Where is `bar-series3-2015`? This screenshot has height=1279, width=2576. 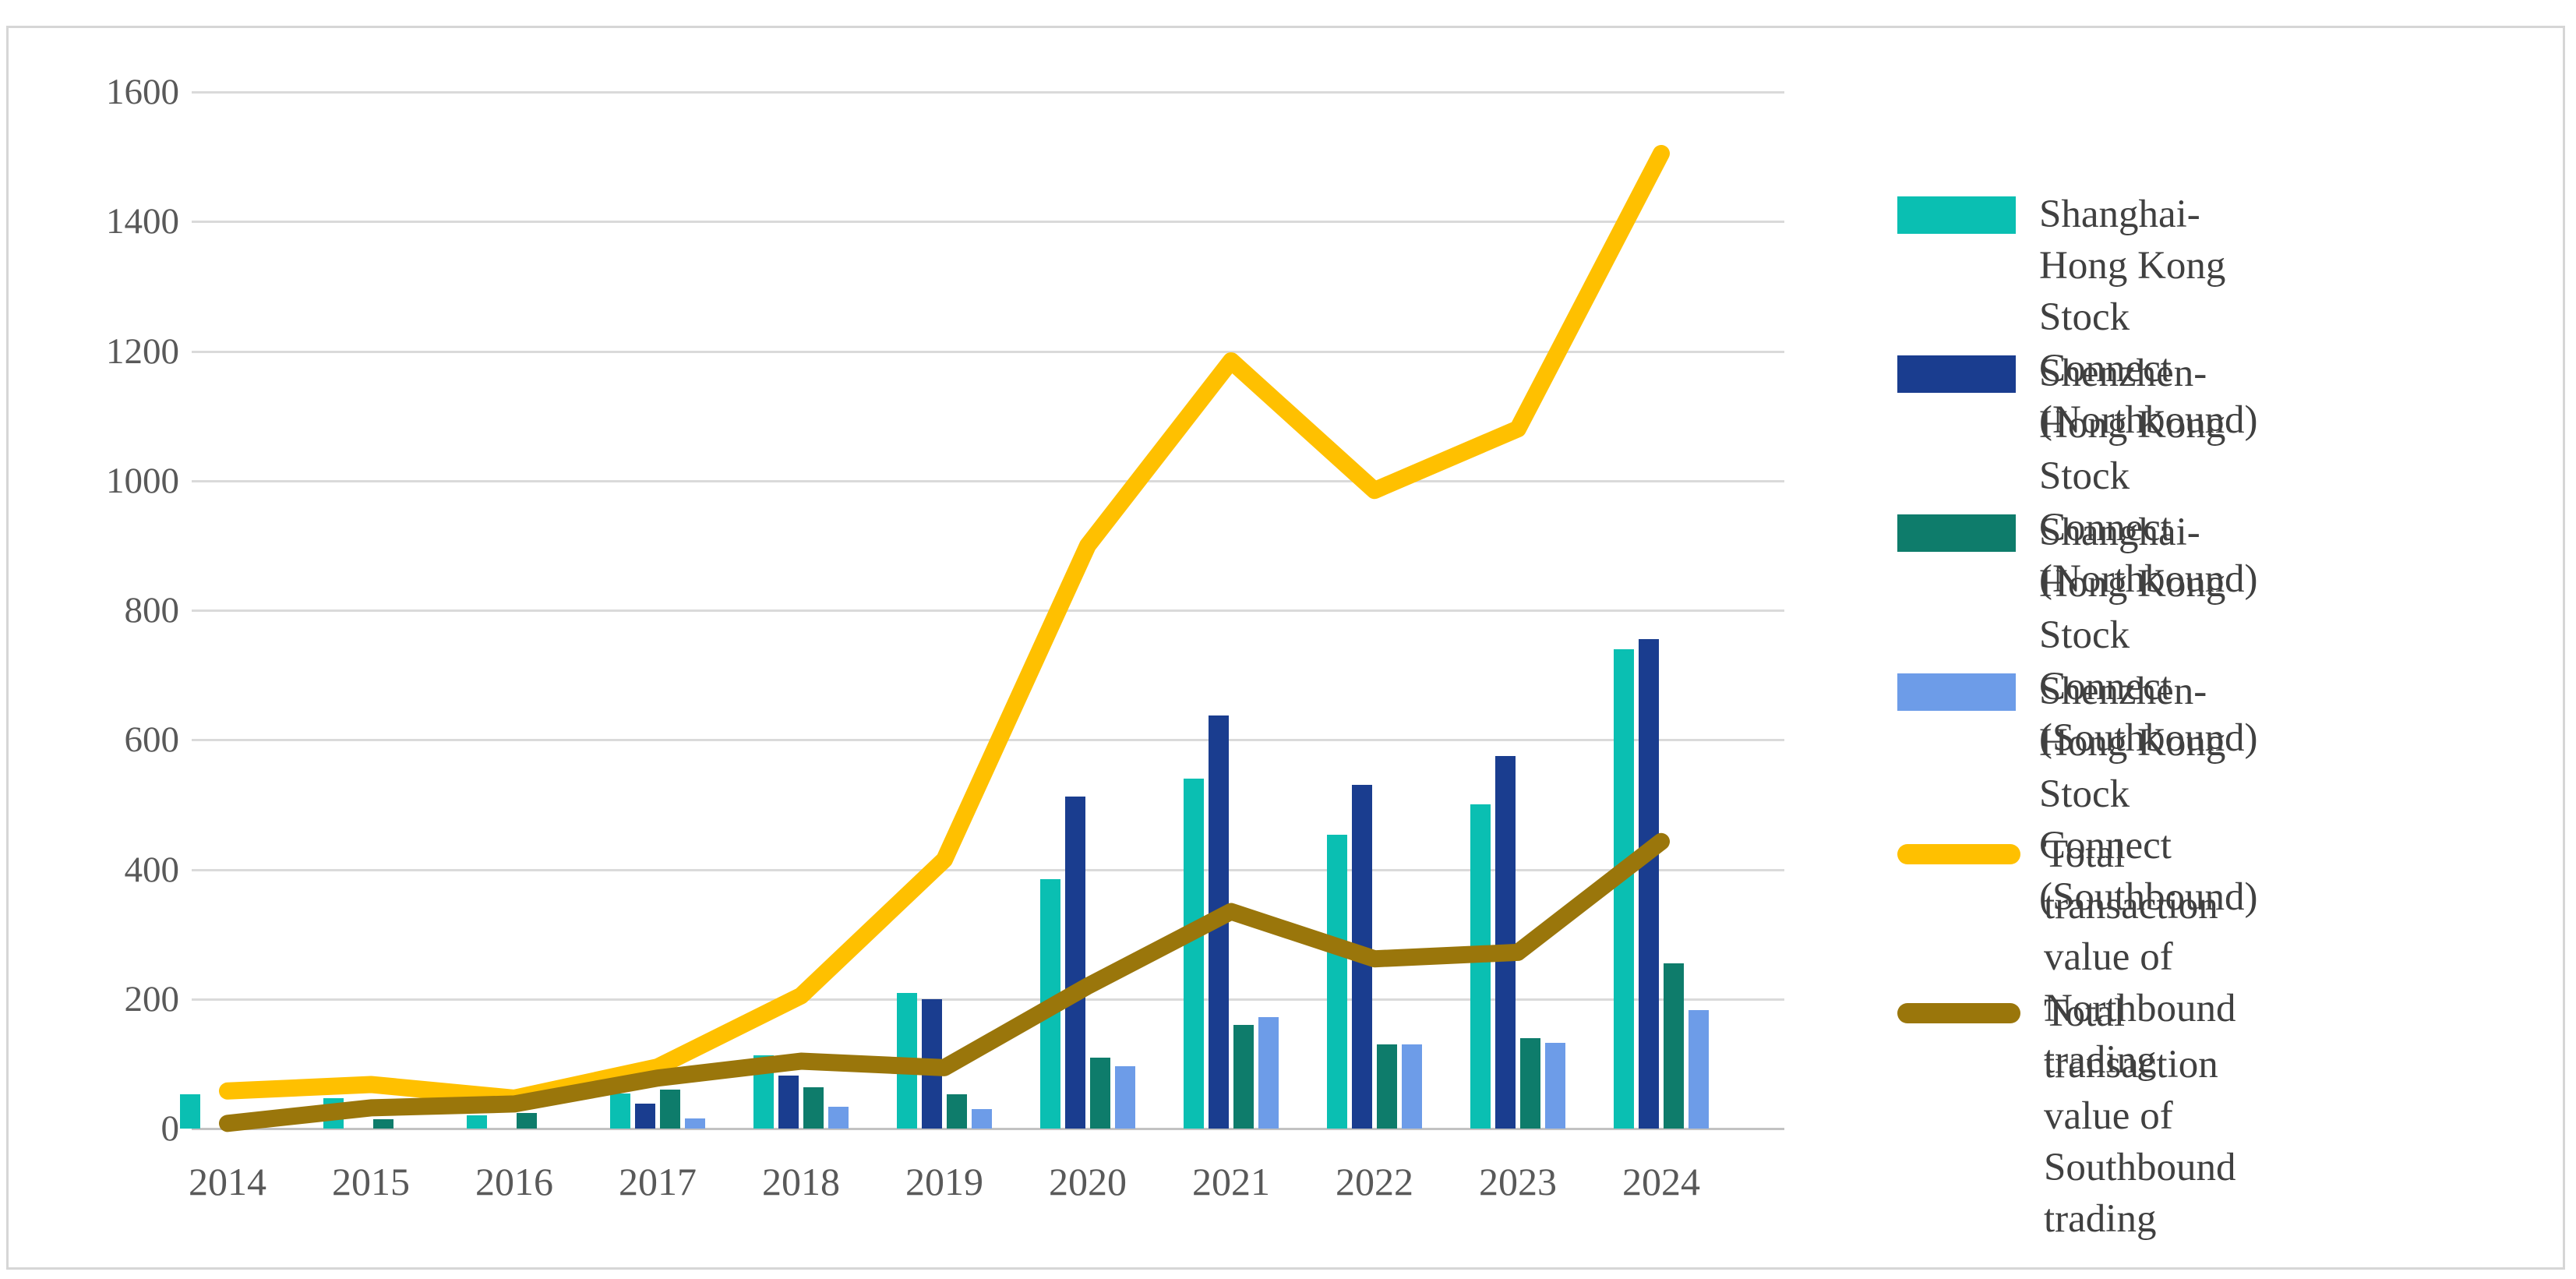 bar-series3-2015 is located at coordinates (383, 1123).